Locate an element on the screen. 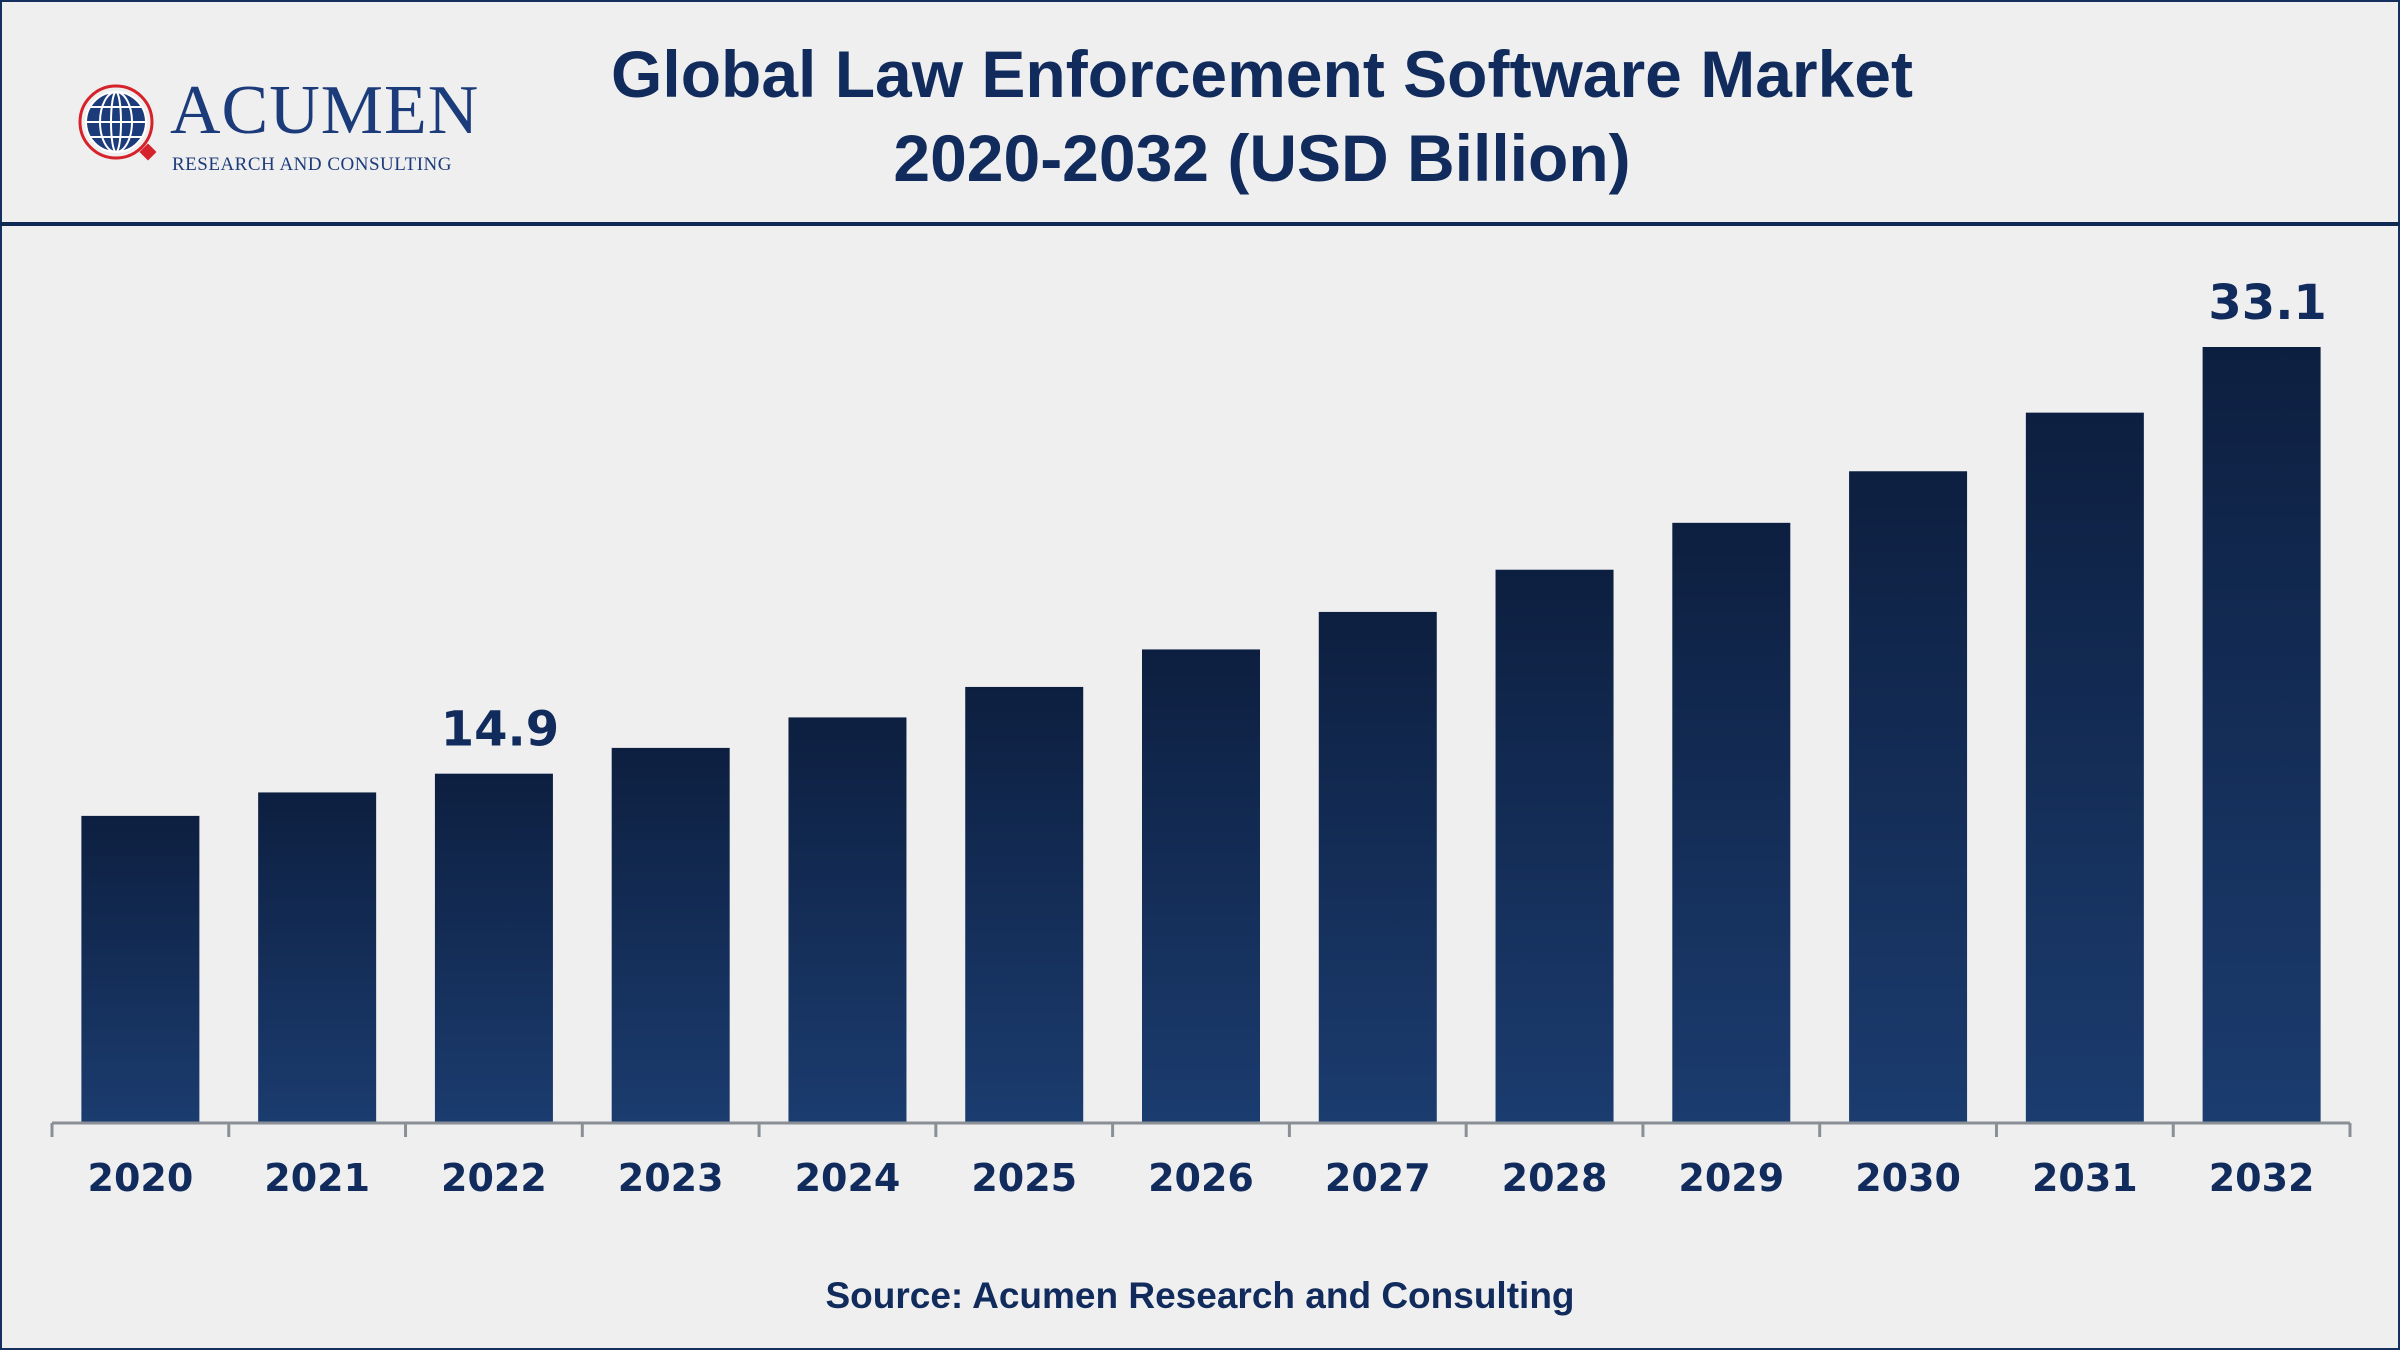  chart-title-line-2: 2020-2032 (USD Billion) is located at coordinates (1262, 158).